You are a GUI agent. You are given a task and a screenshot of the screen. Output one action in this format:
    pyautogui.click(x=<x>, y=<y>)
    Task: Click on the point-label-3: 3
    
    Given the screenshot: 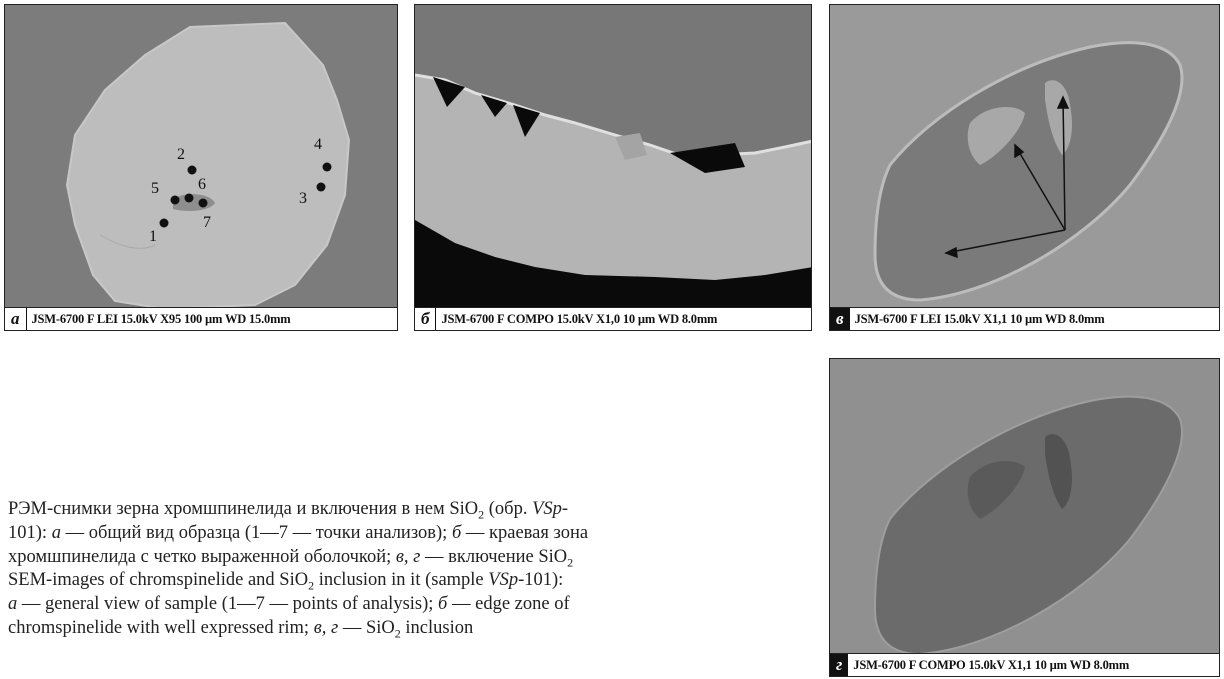 What is the action you would take?
    pyautogui.click(x=303, y=198)
    